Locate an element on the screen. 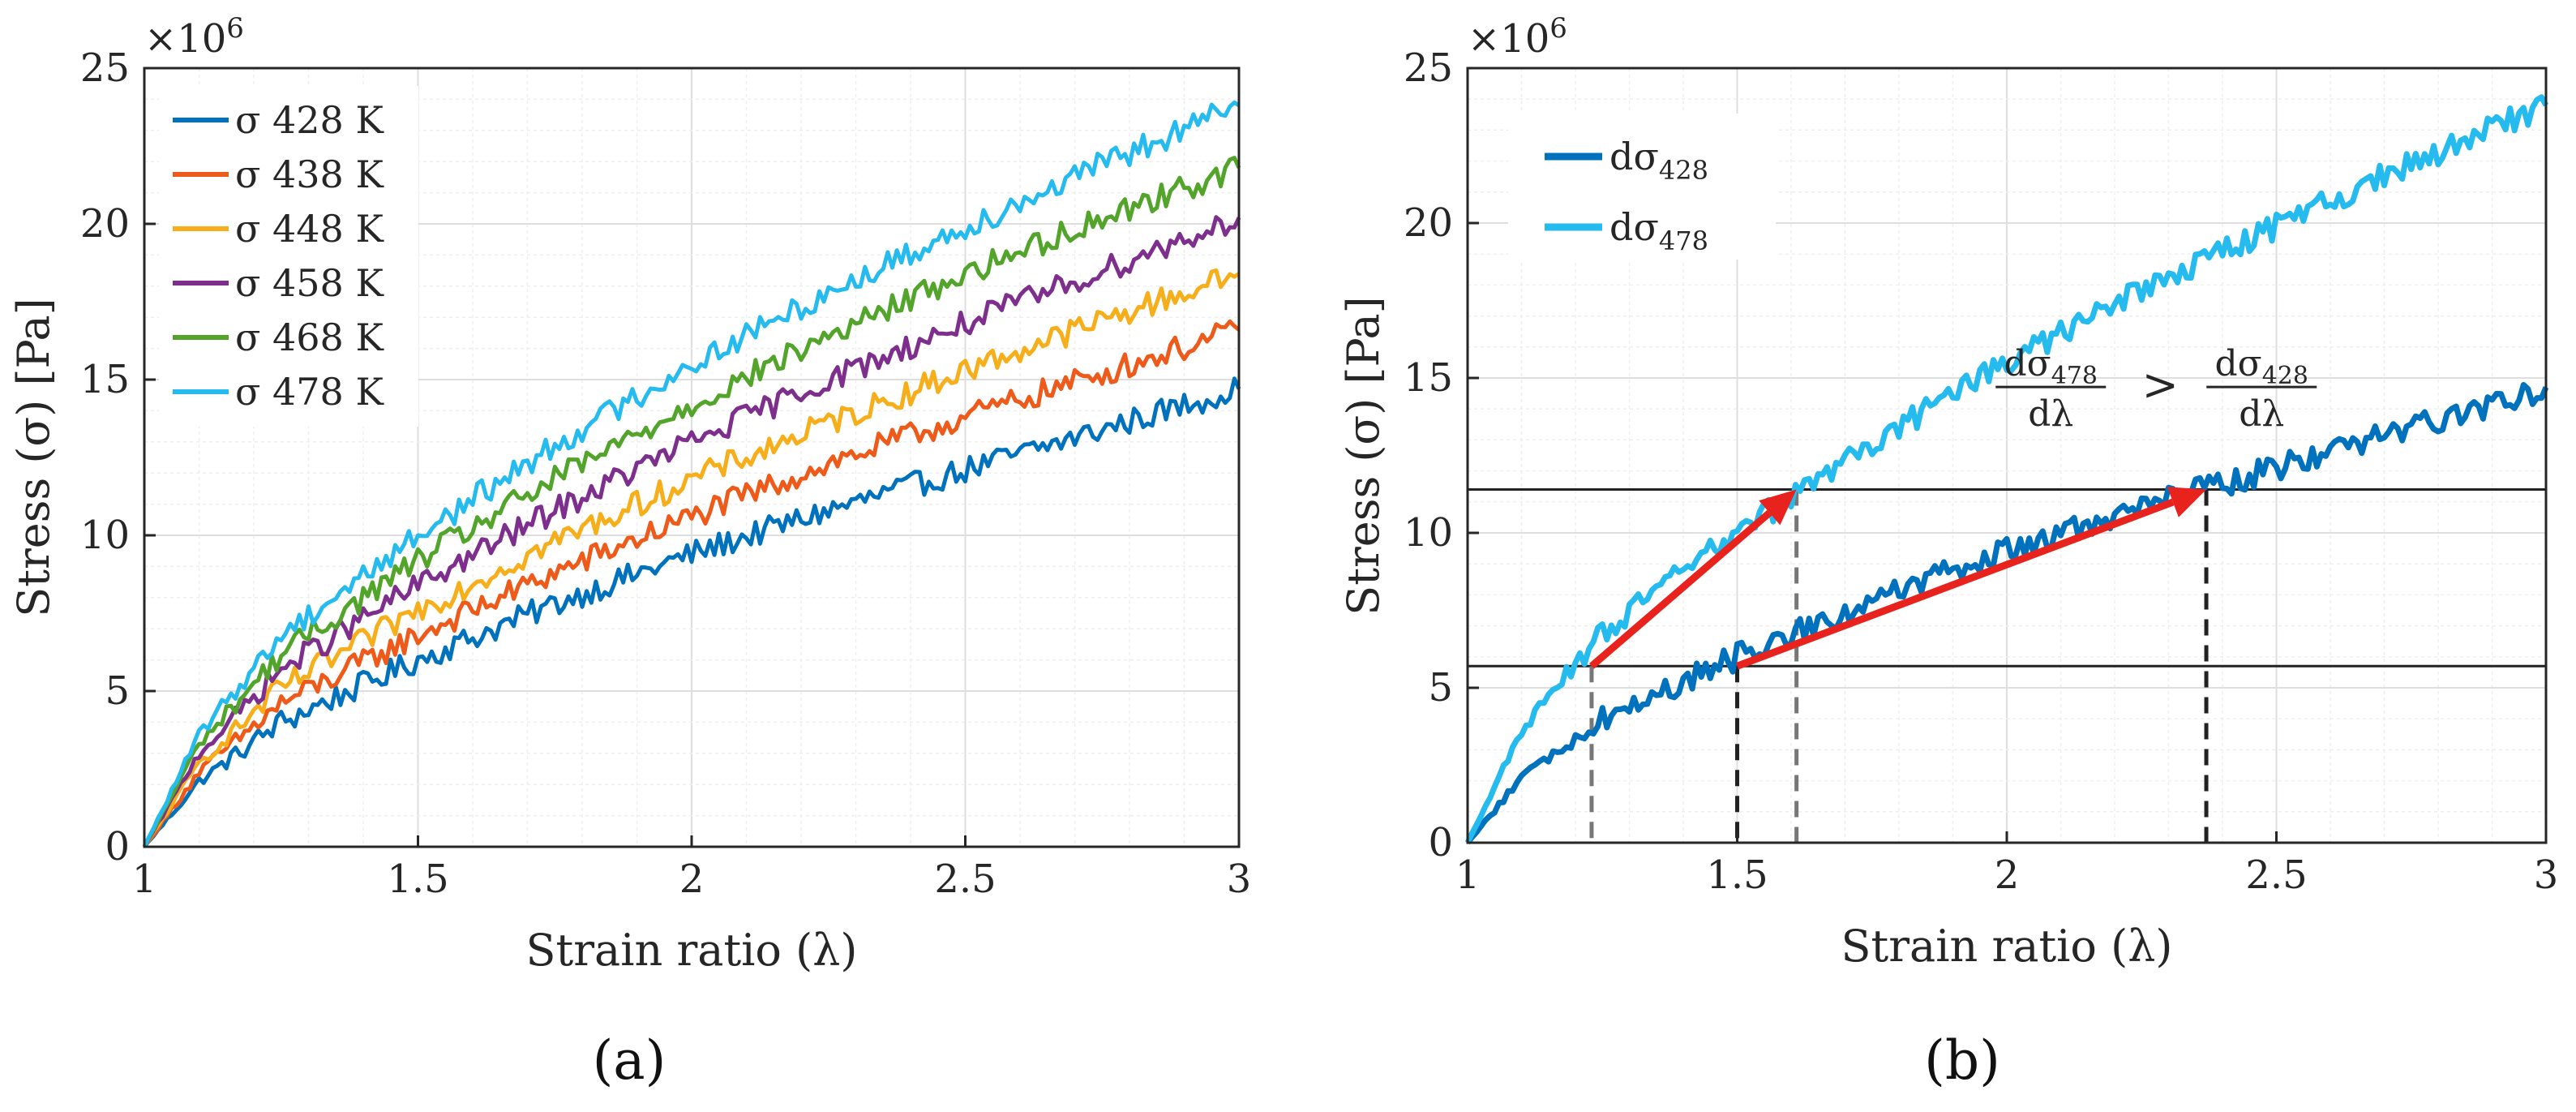 This screenshot has width=2576, height=1112. chart-b-multiplier: ×10⁶ is located at coordinates (1517, 37).